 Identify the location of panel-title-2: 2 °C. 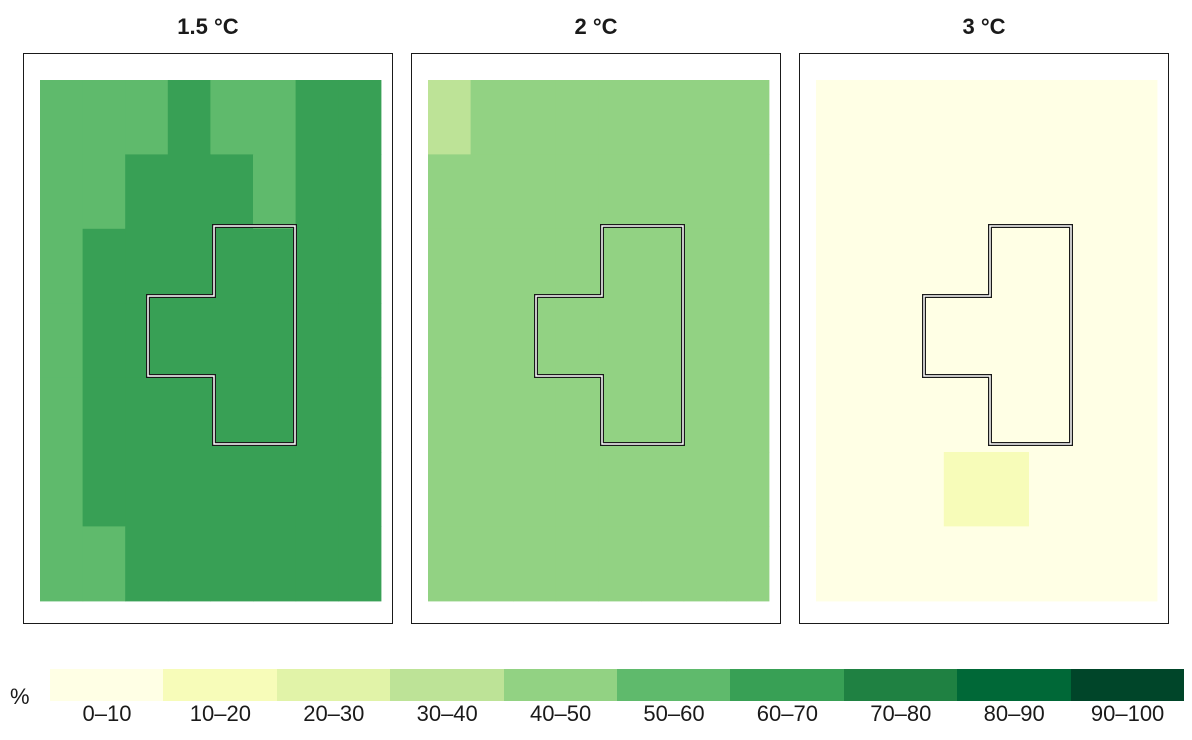
(596, 26).